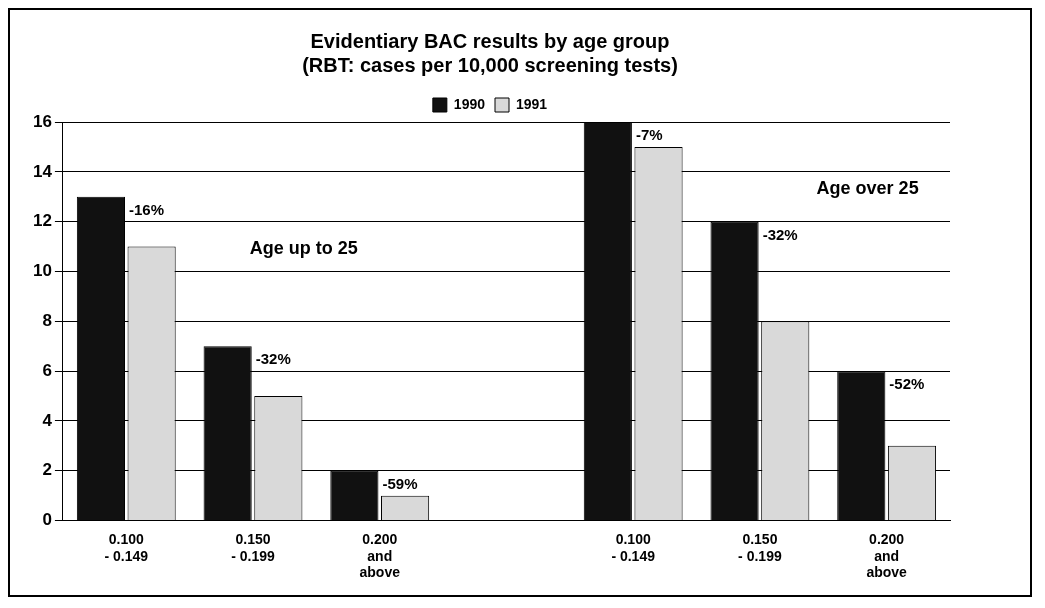 The width and height of the screenshot is (1045, 608). Describe the element at coordinates (303, 248) in the screenshot. I see `annotation: Age up to 25` at that location.